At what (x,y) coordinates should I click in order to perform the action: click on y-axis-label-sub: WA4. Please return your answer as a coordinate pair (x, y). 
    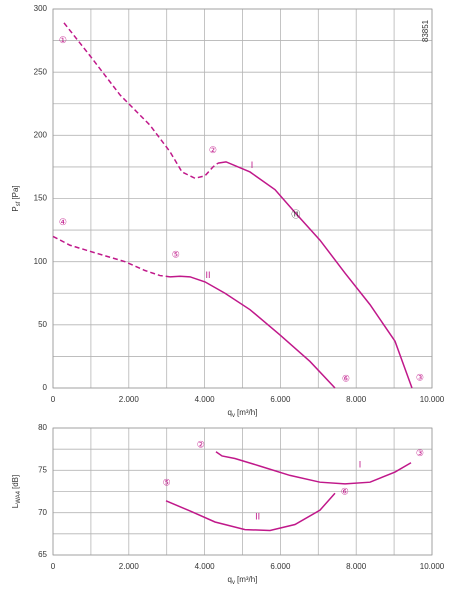
    Looking at the image, I should click on (19, 496).